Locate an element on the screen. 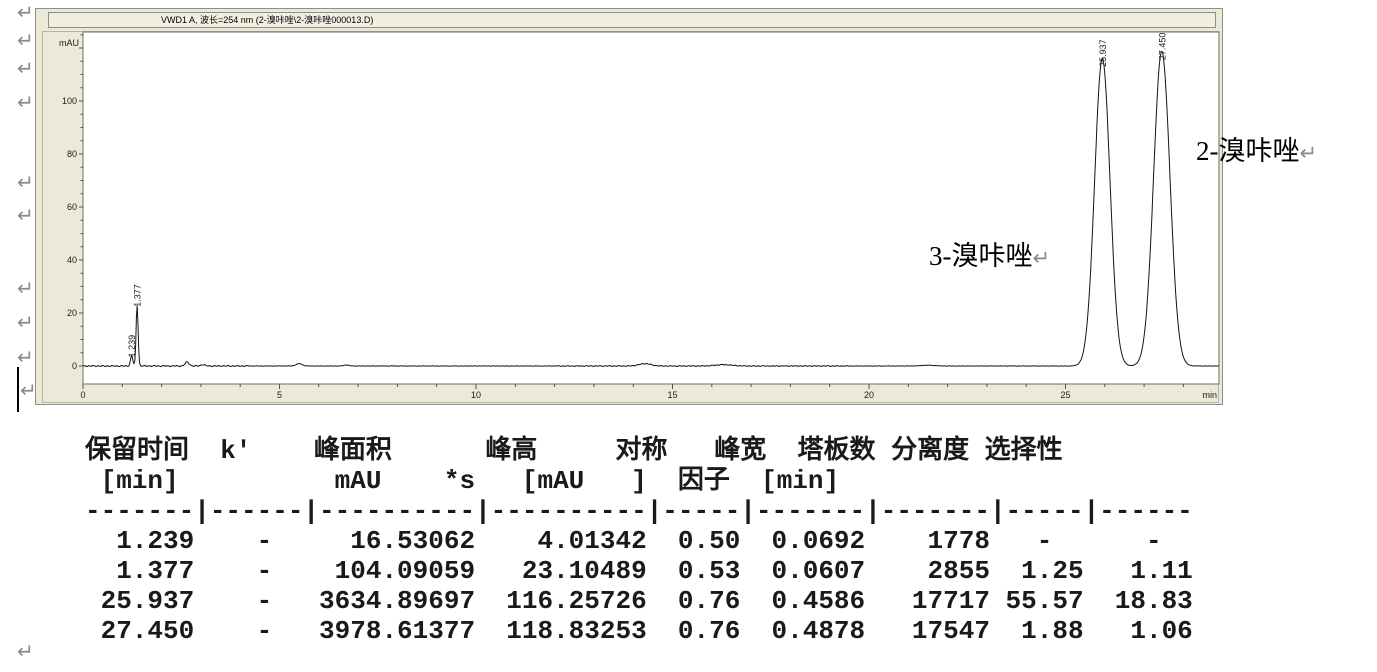  annotation-2-溴咔唑: 2-溴咔唑↵ is located at coordinates (1256, 151).